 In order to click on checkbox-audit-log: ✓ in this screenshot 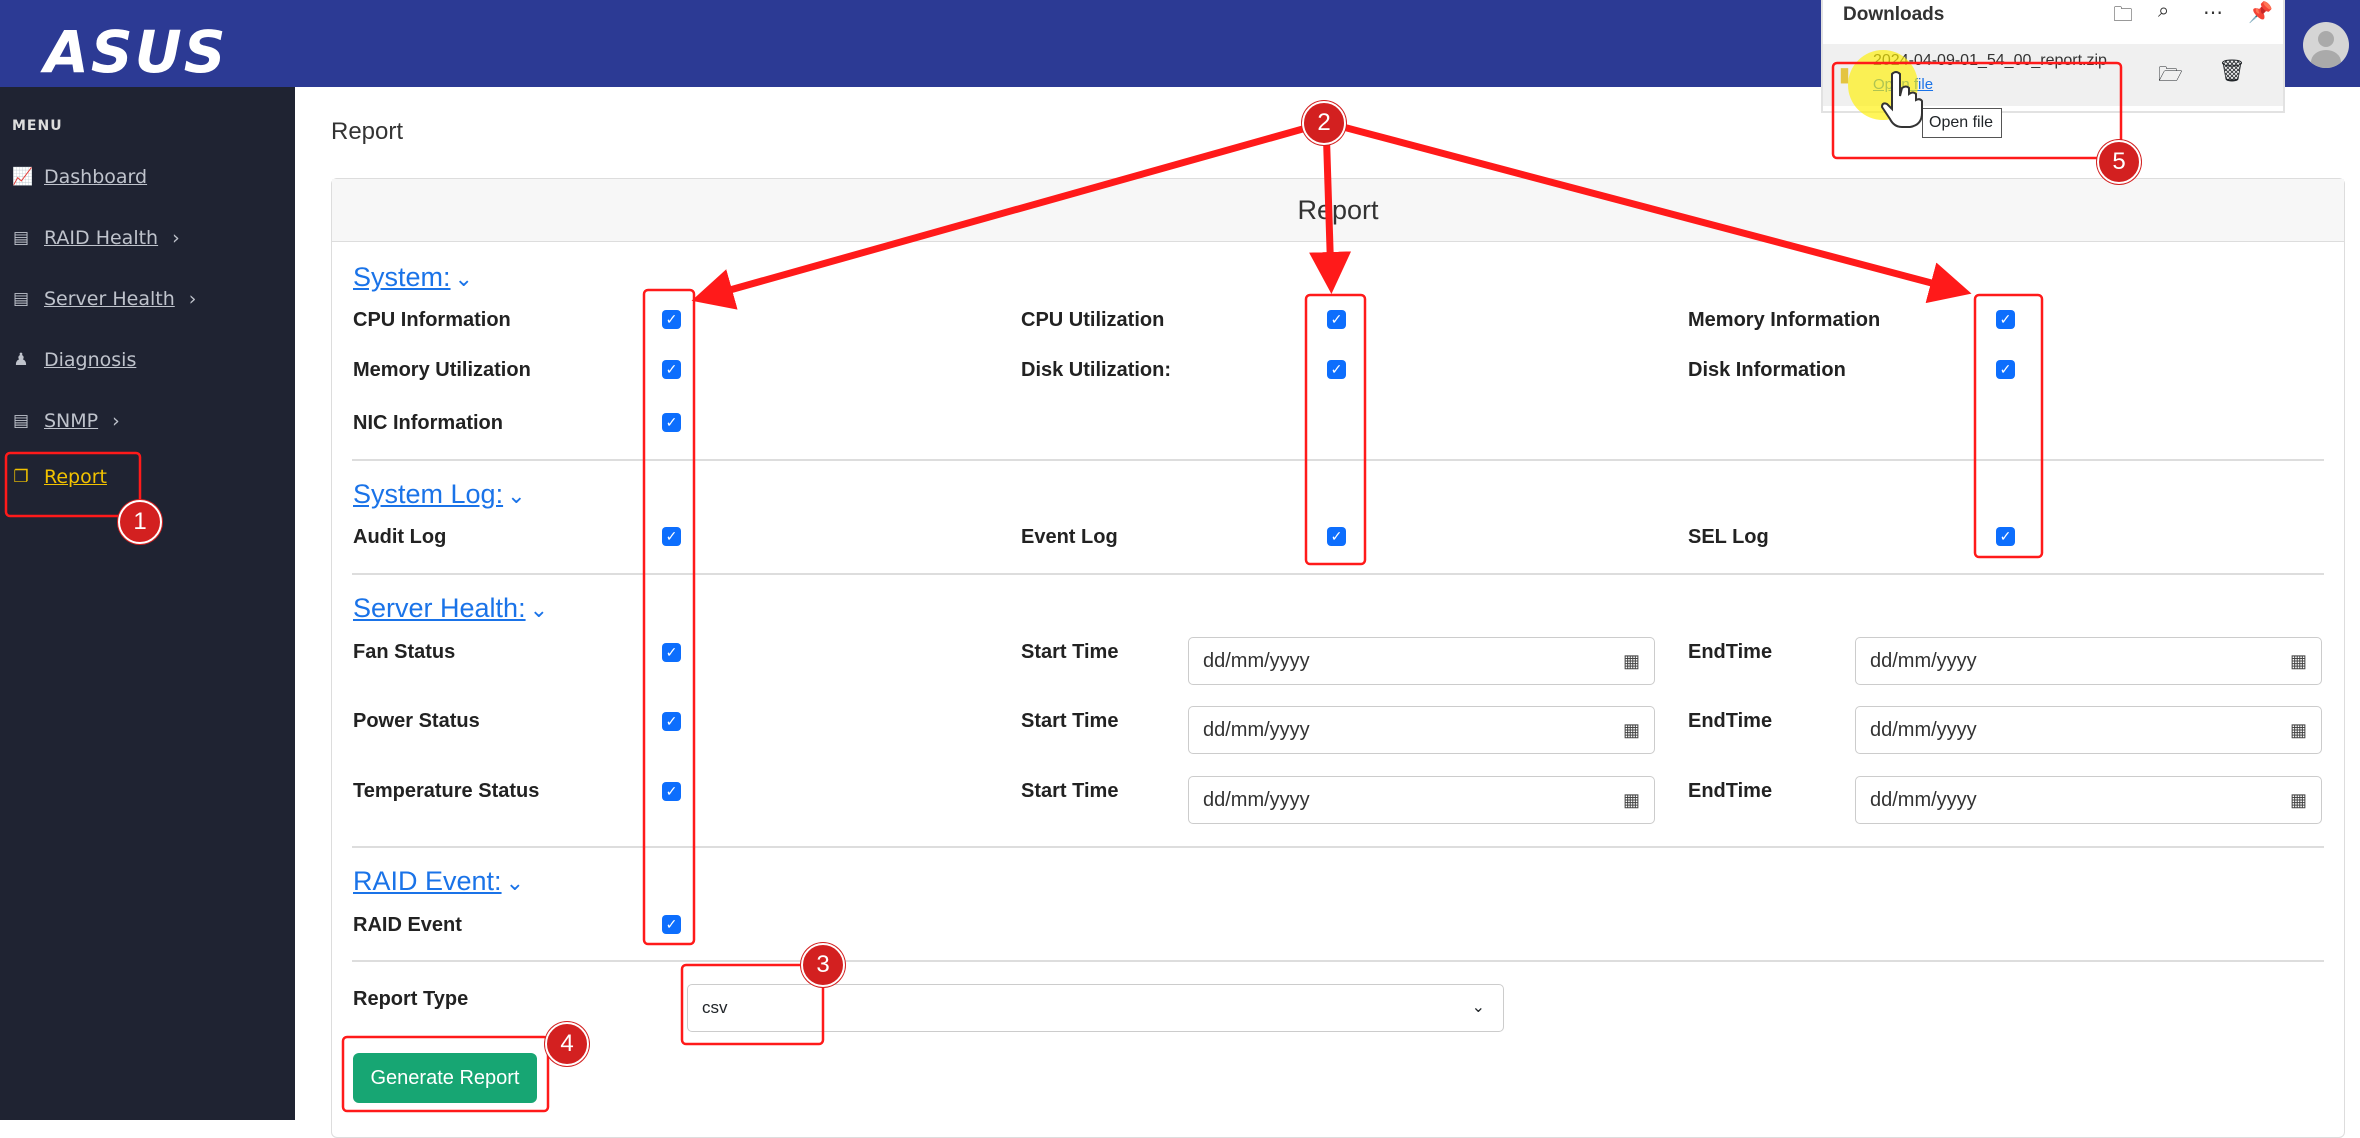, I will do `click(671, 536)`.